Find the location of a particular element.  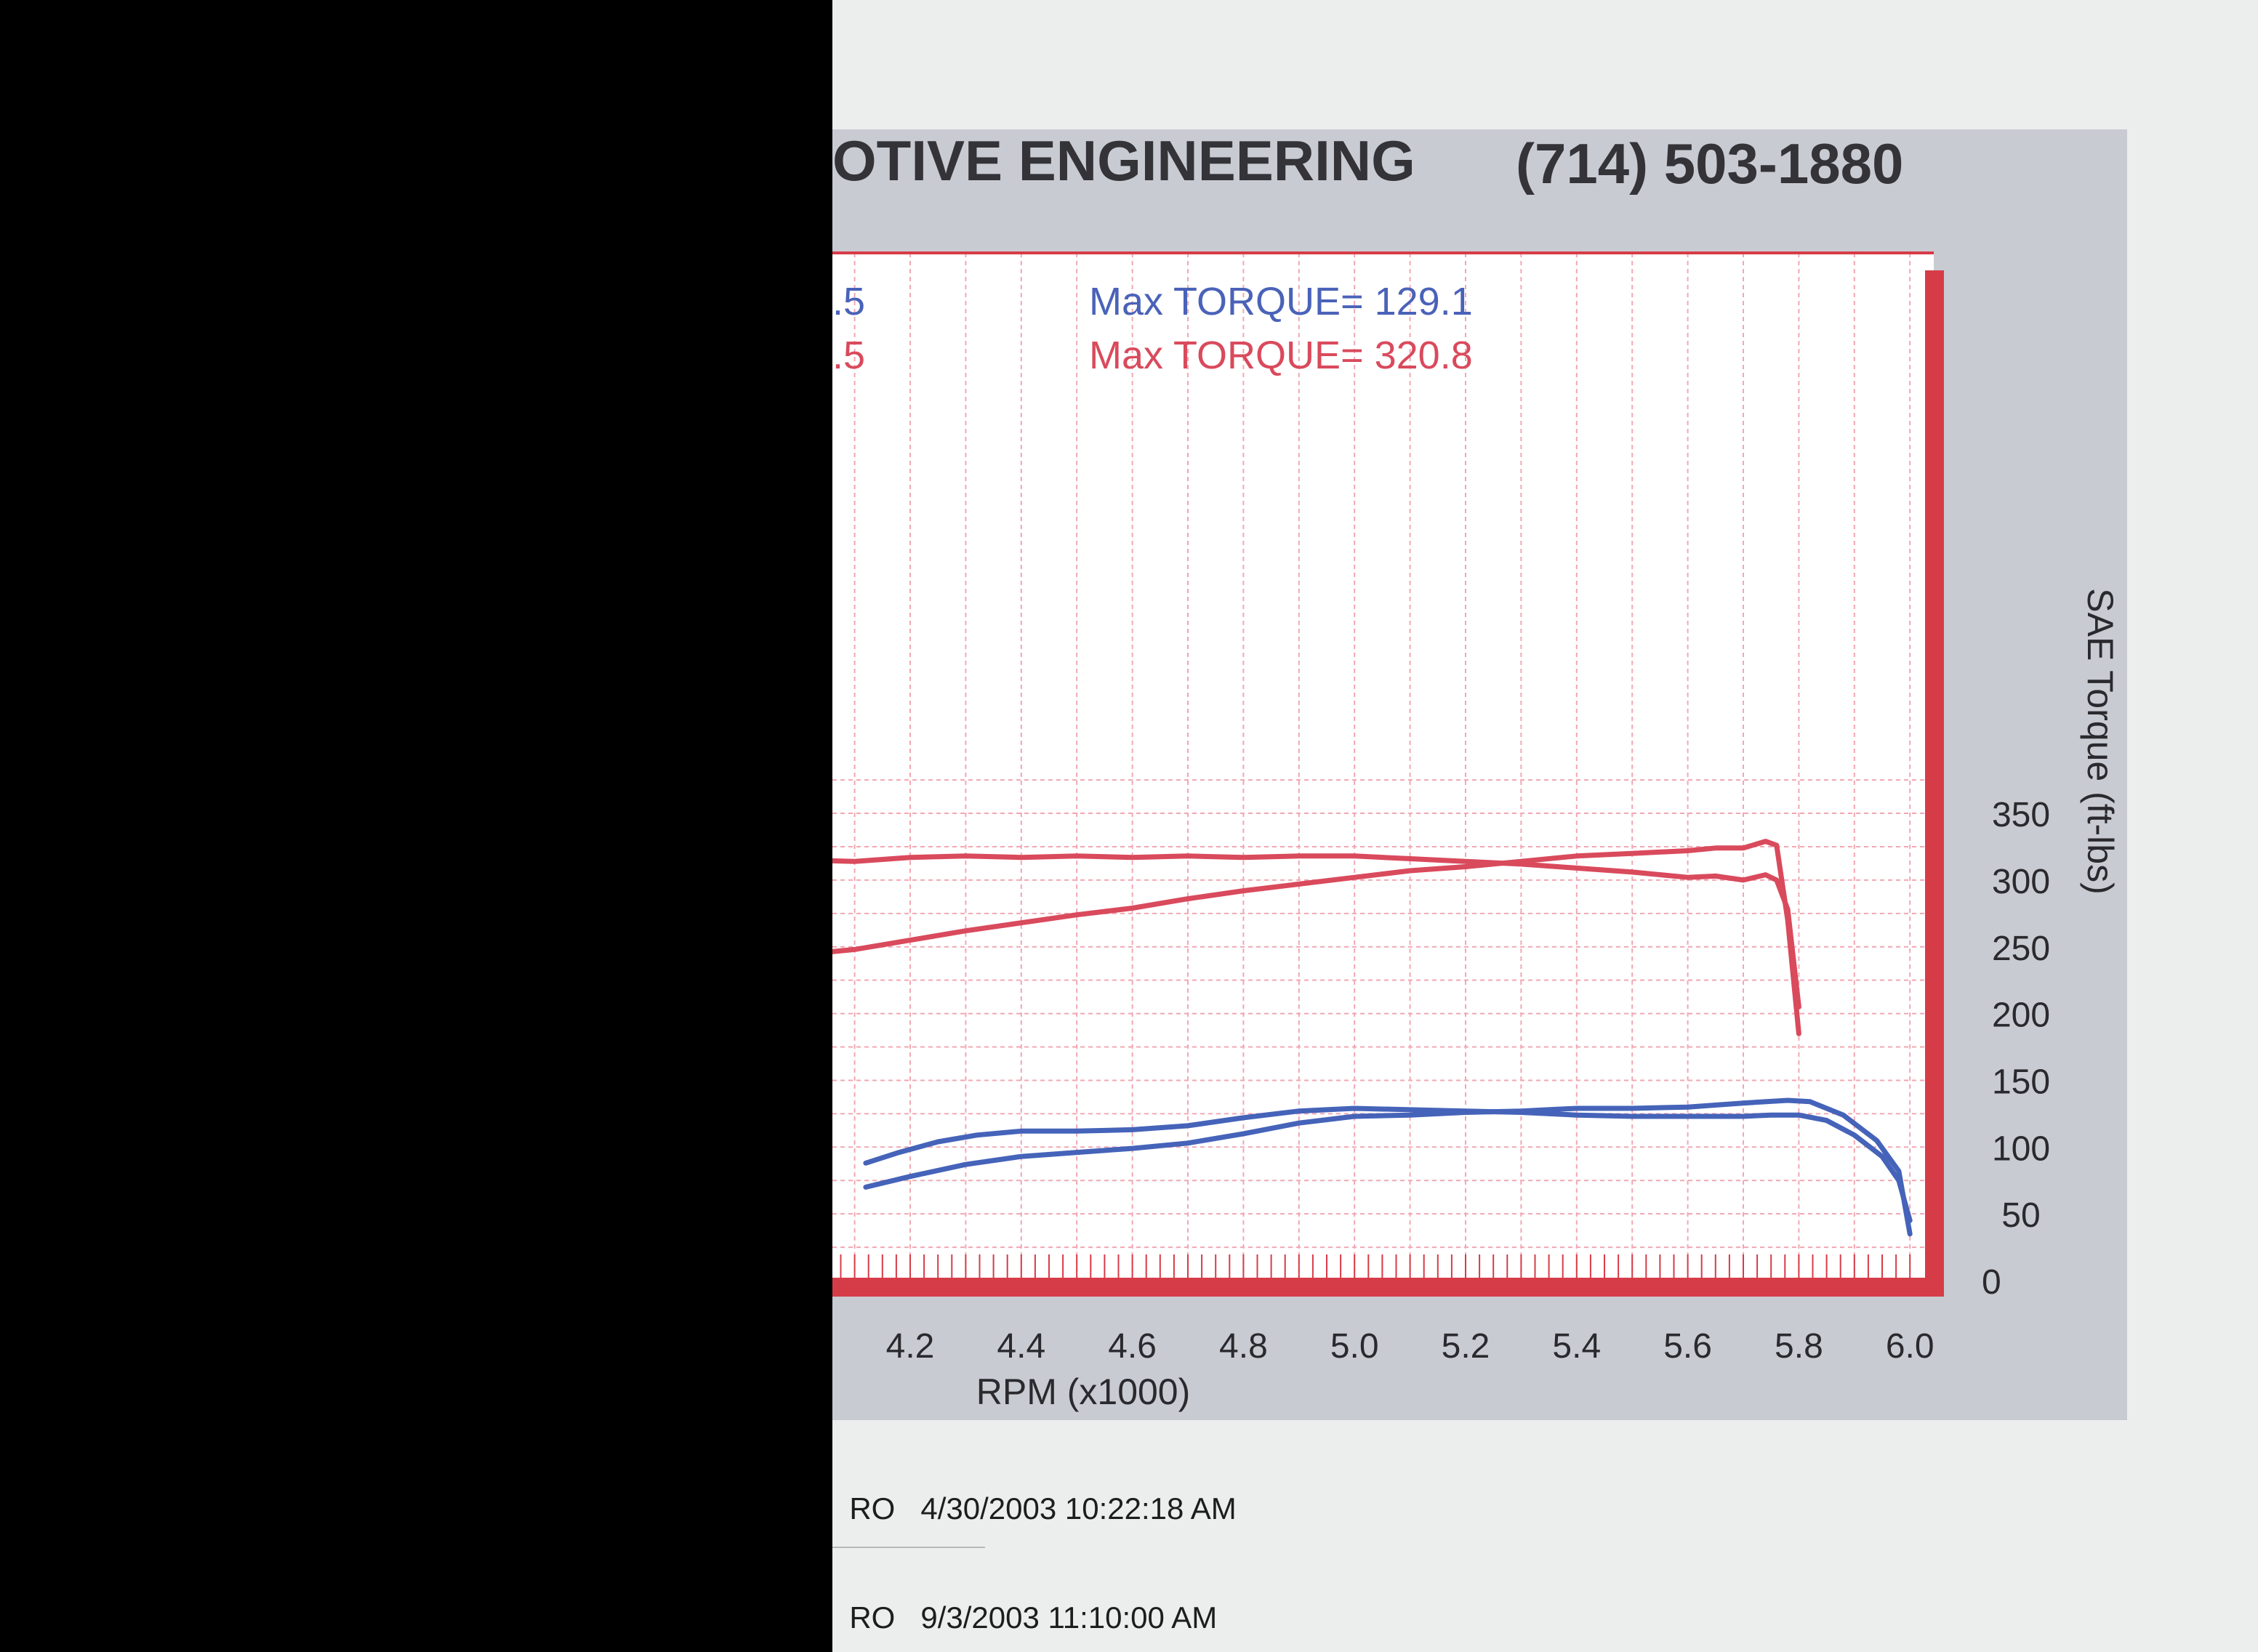

legend-fragment-blue: .5 is located at coordinates (849, 301).